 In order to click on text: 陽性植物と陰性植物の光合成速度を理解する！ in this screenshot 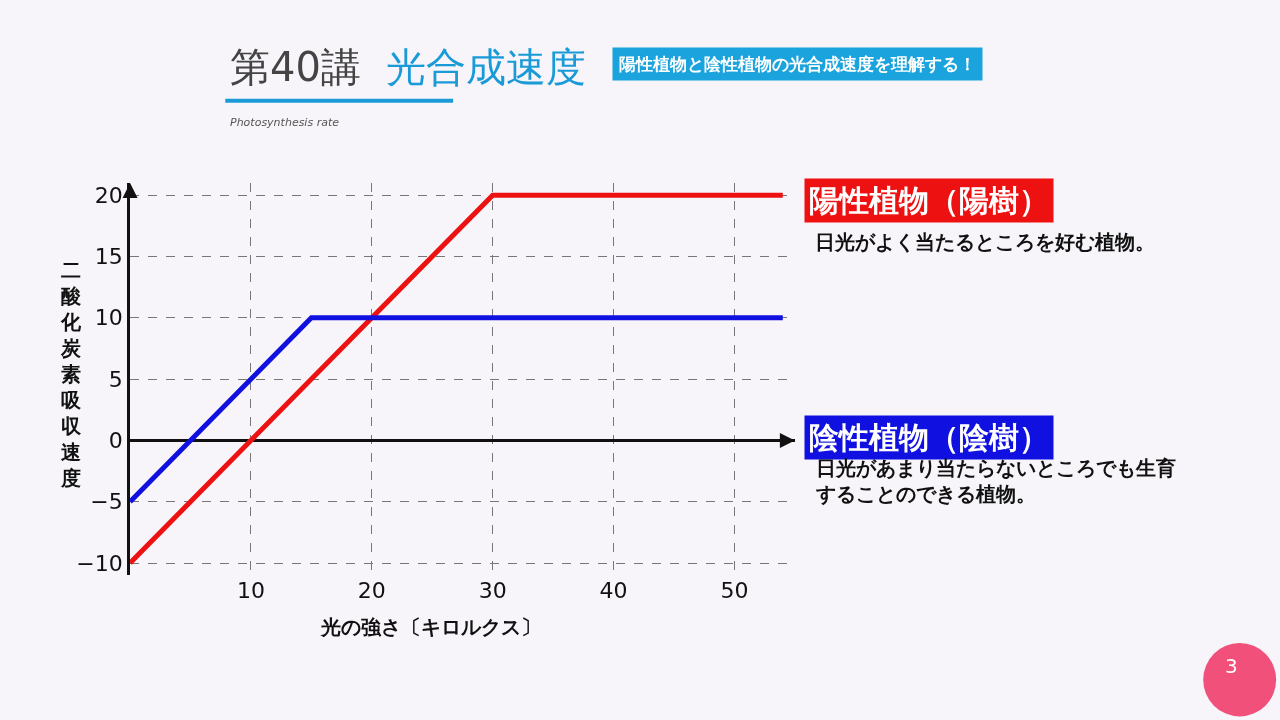, I will do `click(797, 64)`.